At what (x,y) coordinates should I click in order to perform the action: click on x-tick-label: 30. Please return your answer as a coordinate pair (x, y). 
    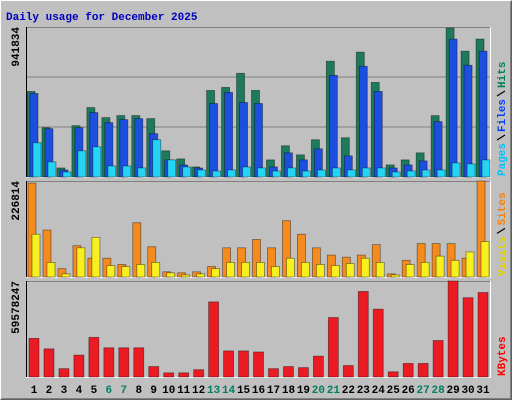
    Looking at the image, I should click on (467, 391).